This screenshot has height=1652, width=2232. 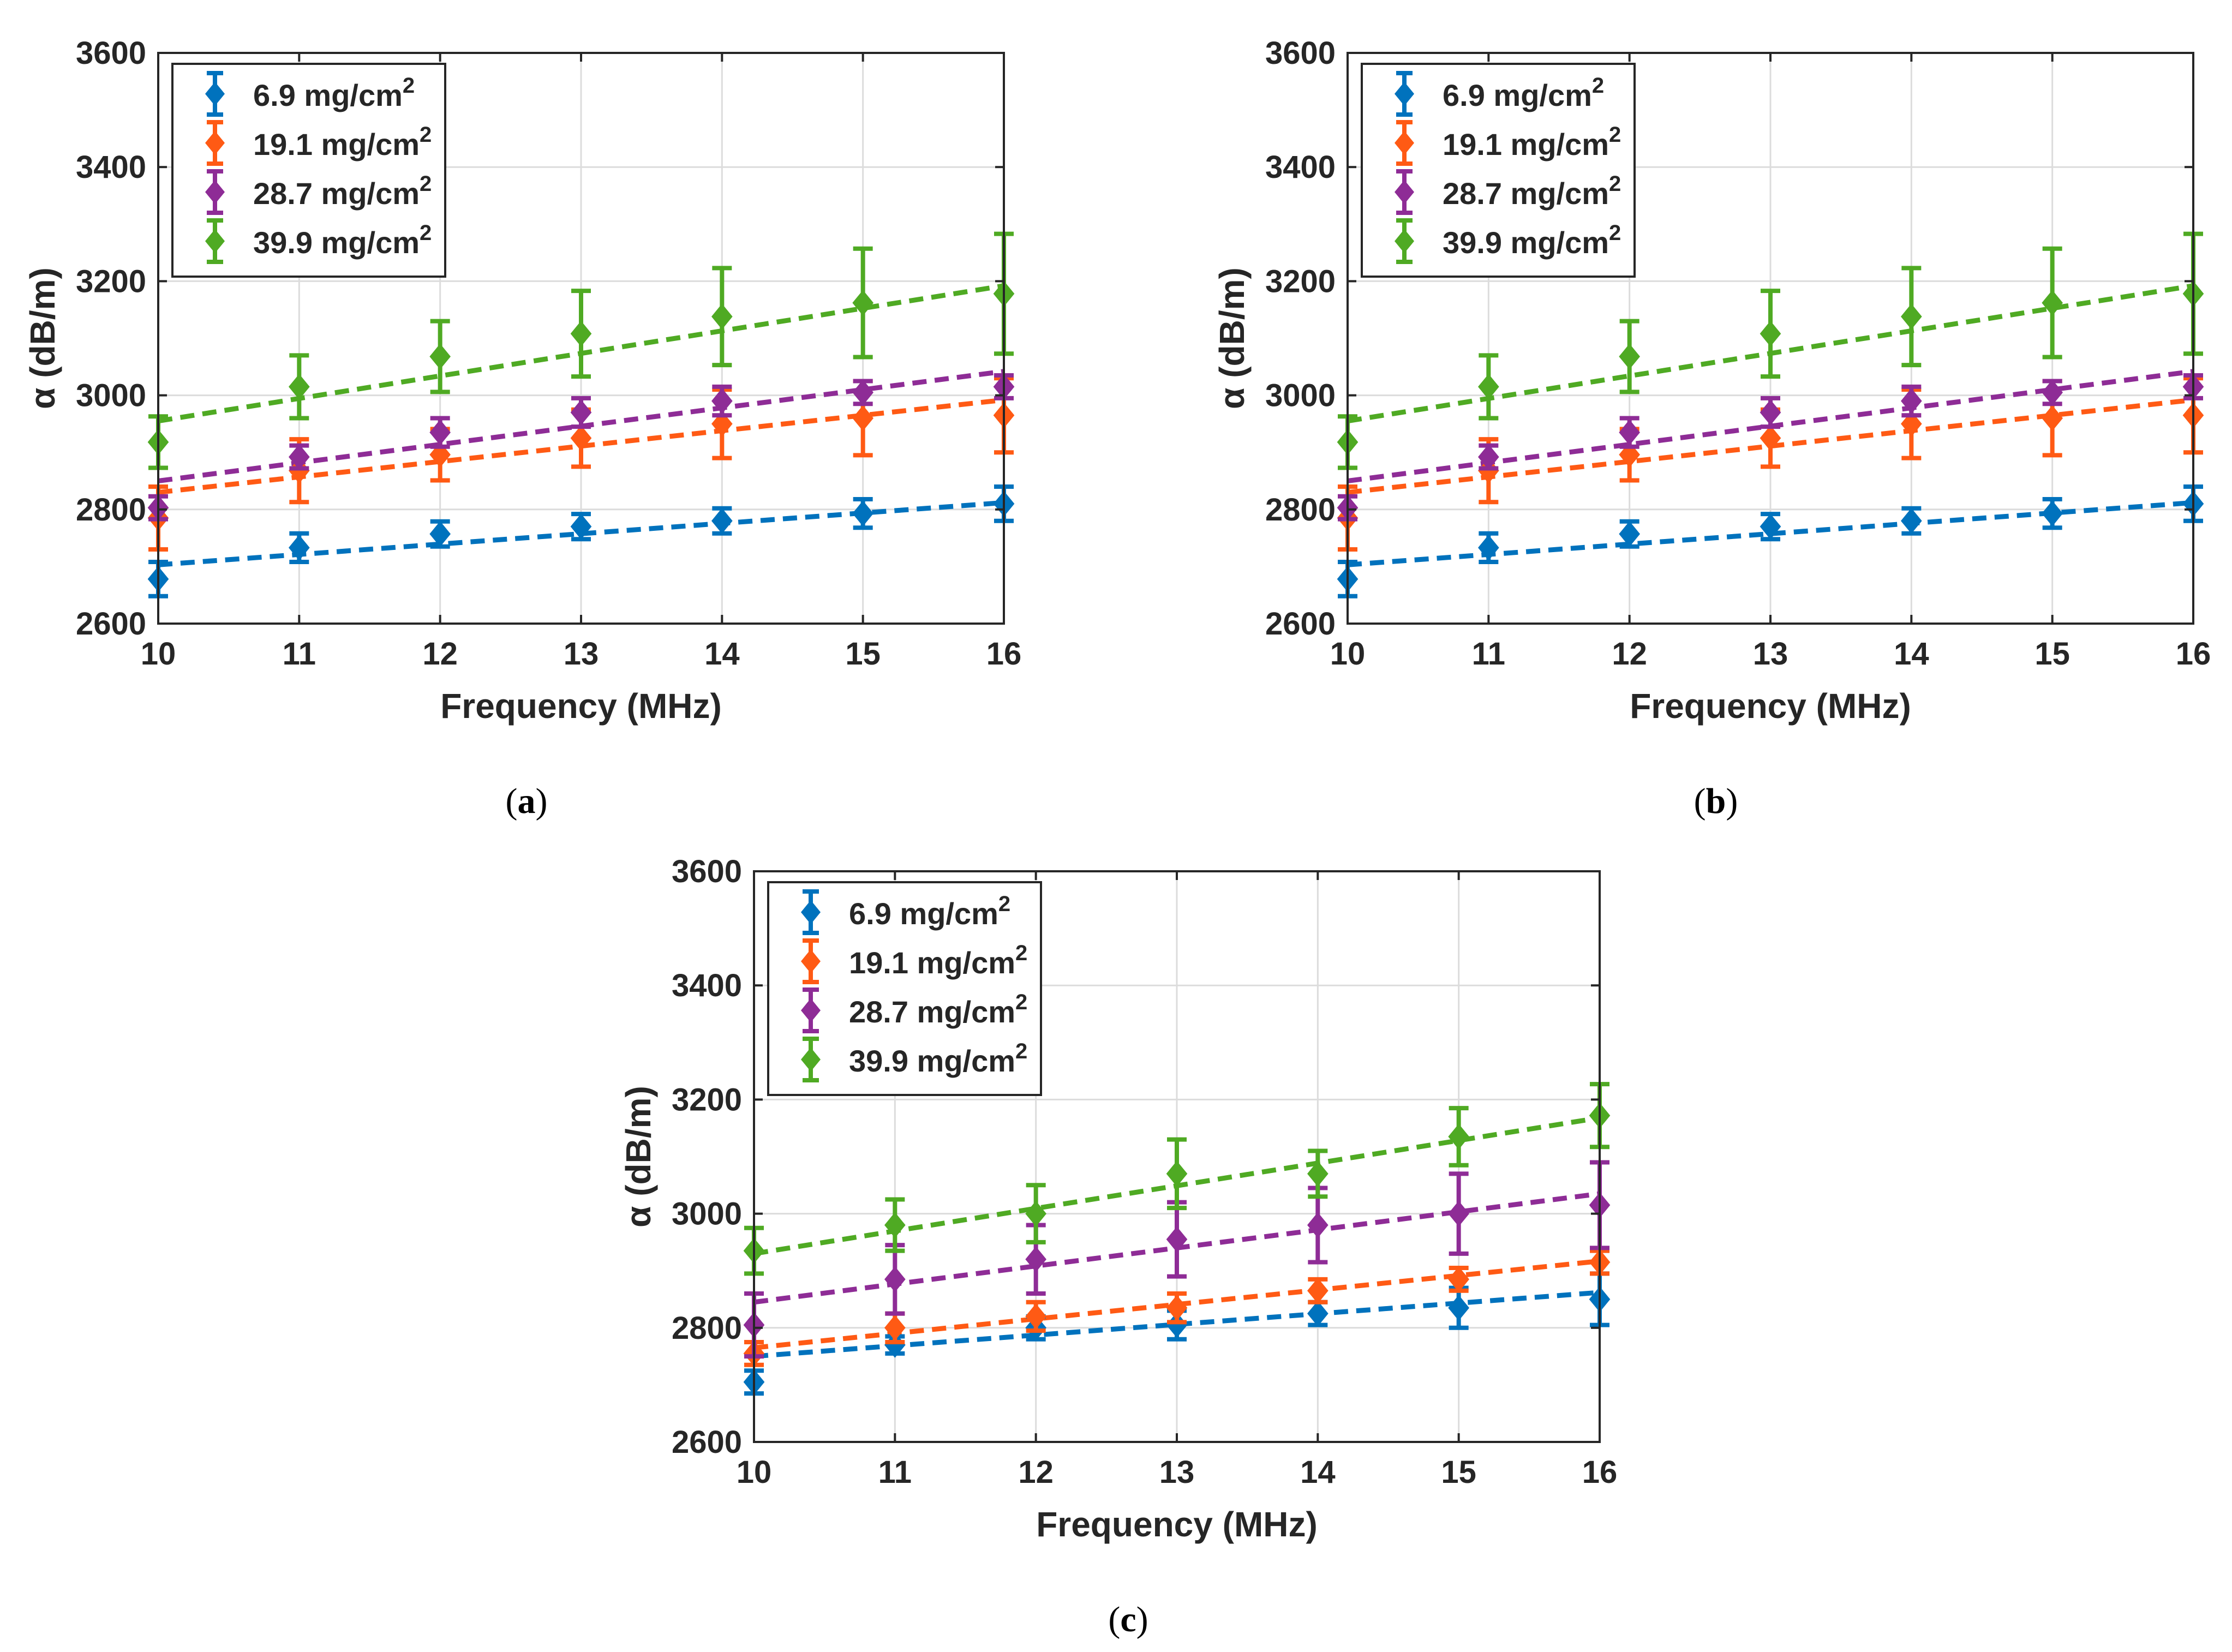 I want to click on x-tick-label: 16, so click(x=1004, y=654).